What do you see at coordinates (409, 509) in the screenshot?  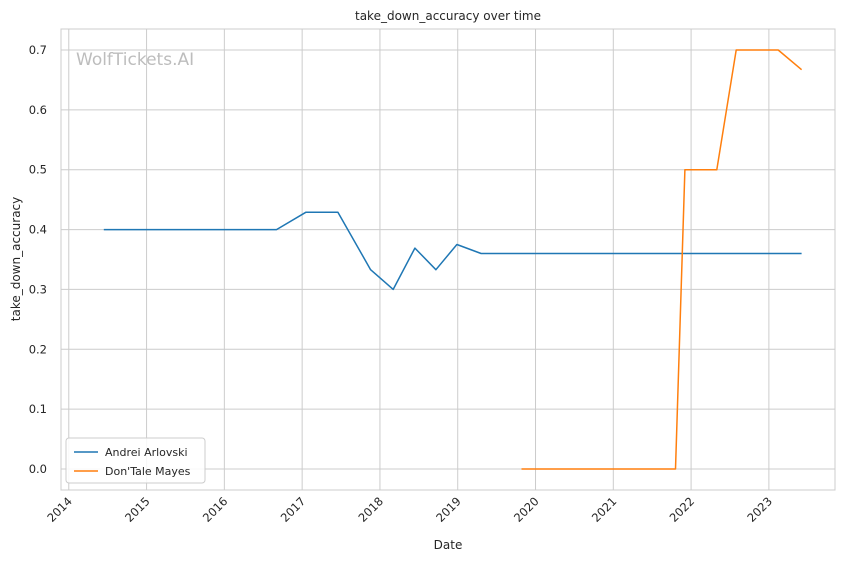 I see `x-axis-ticks: 2014 2015 2016 2017 2018 2019 2020 2021 2022 2023` at bounding box center [409, 509].